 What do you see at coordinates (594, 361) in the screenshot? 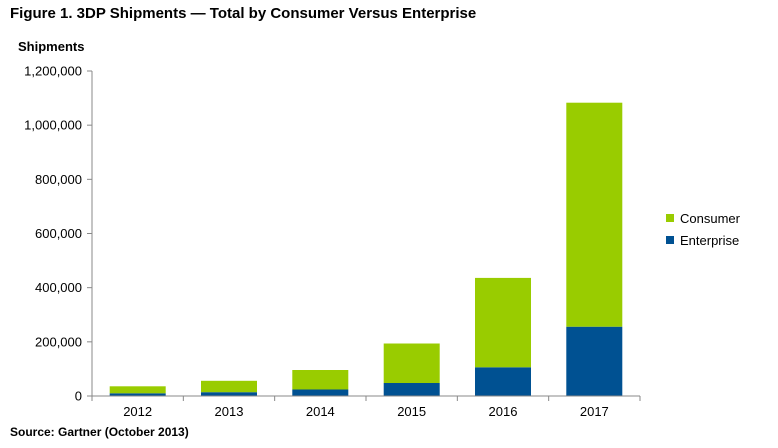
I see `bar-enterprise-2017` at bounding box center [594, 361].